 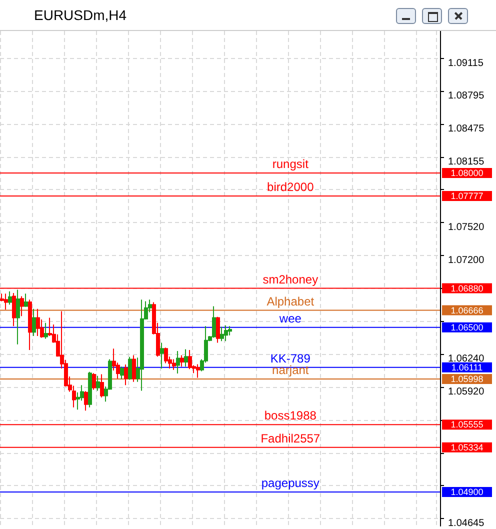 I want to click on y-tick-label: 1.08795, so click(x=466, y=96).